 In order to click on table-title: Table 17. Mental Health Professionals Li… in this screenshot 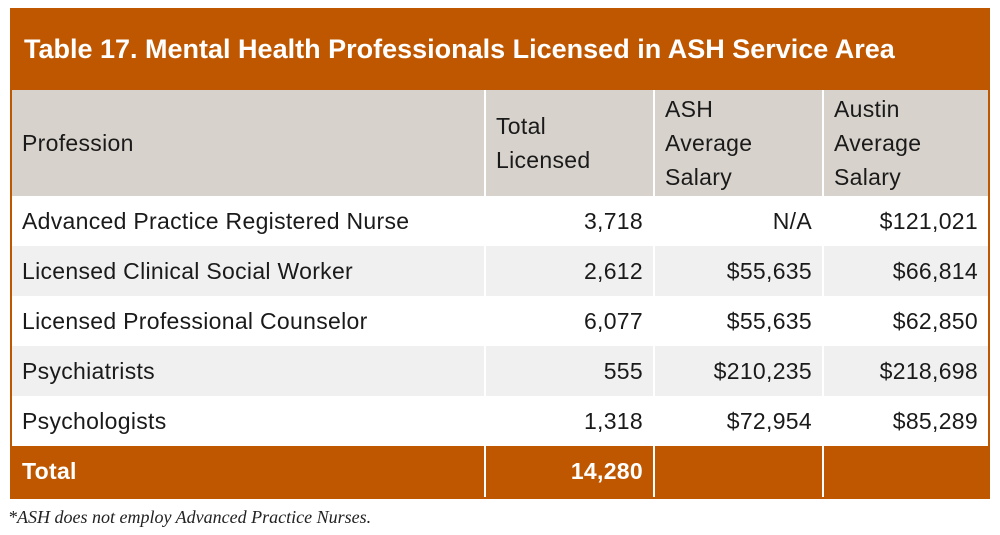, I will do `click(459, 48)`.